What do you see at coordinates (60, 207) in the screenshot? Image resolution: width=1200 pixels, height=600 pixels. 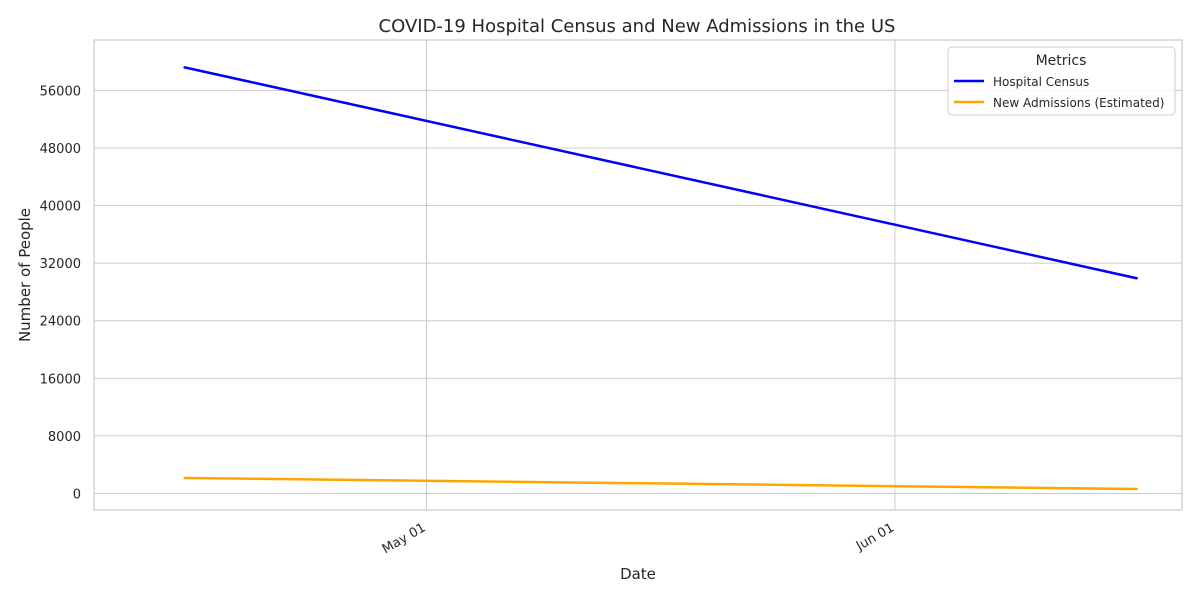 I see `y-tick-label: 40000` at bounding box center [60, 207].